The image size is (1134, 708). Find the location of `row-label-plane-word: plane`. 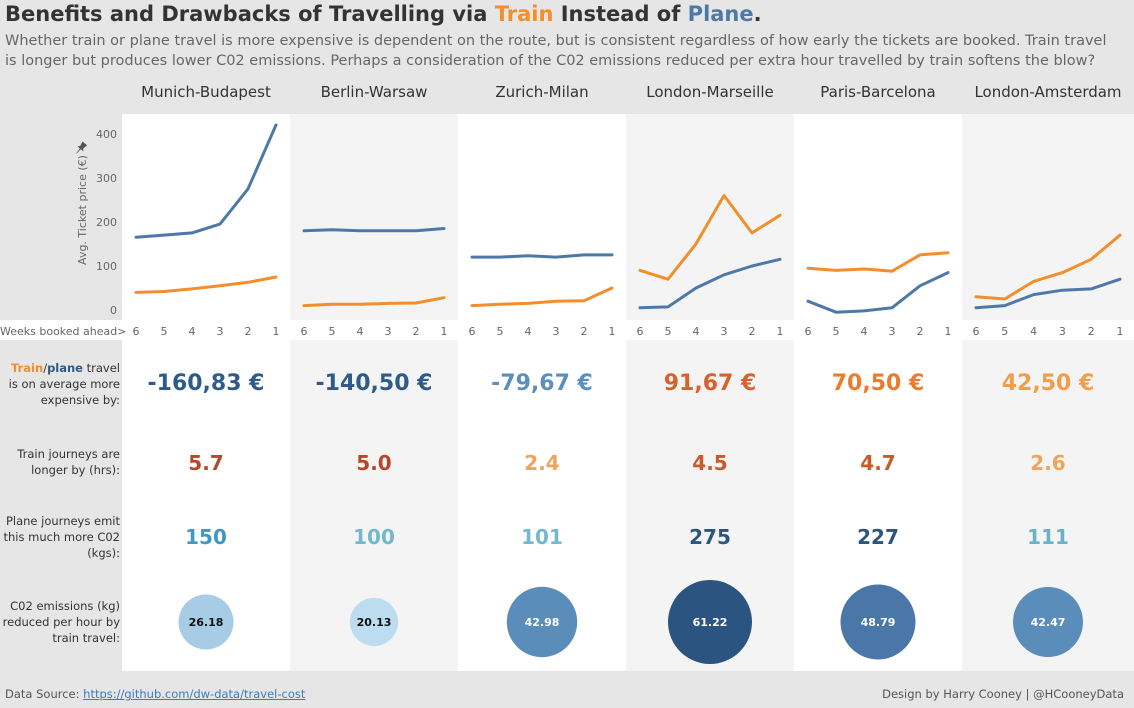

row-label-plane-word: plane is located at coordinates (65, 368).